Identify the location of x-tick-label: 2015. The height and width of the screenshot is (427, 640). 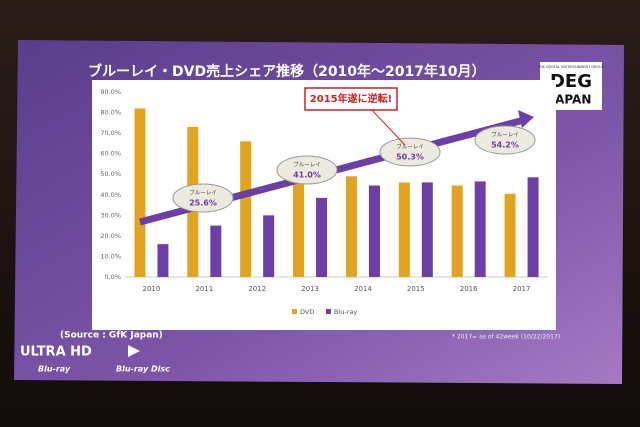
(416, 289).